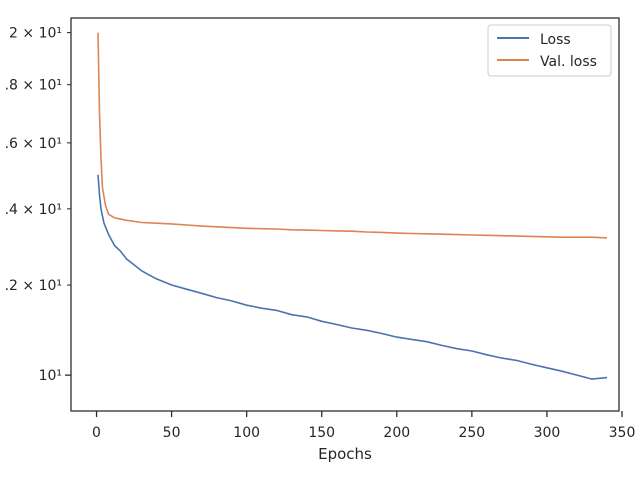  Describe the element at coordinates (33, 210) in the screenshot. I see `y-tick-label: .4 × 10¹` at that location.